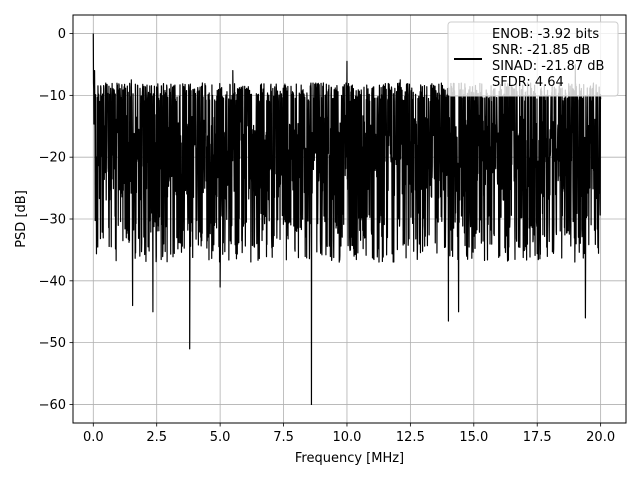 Image resolution: width=640 pixels, height=484 pixels. Describe the element at coordinates (52, 405) in the screenshot. I see `y-tick-label: −60` at that location.